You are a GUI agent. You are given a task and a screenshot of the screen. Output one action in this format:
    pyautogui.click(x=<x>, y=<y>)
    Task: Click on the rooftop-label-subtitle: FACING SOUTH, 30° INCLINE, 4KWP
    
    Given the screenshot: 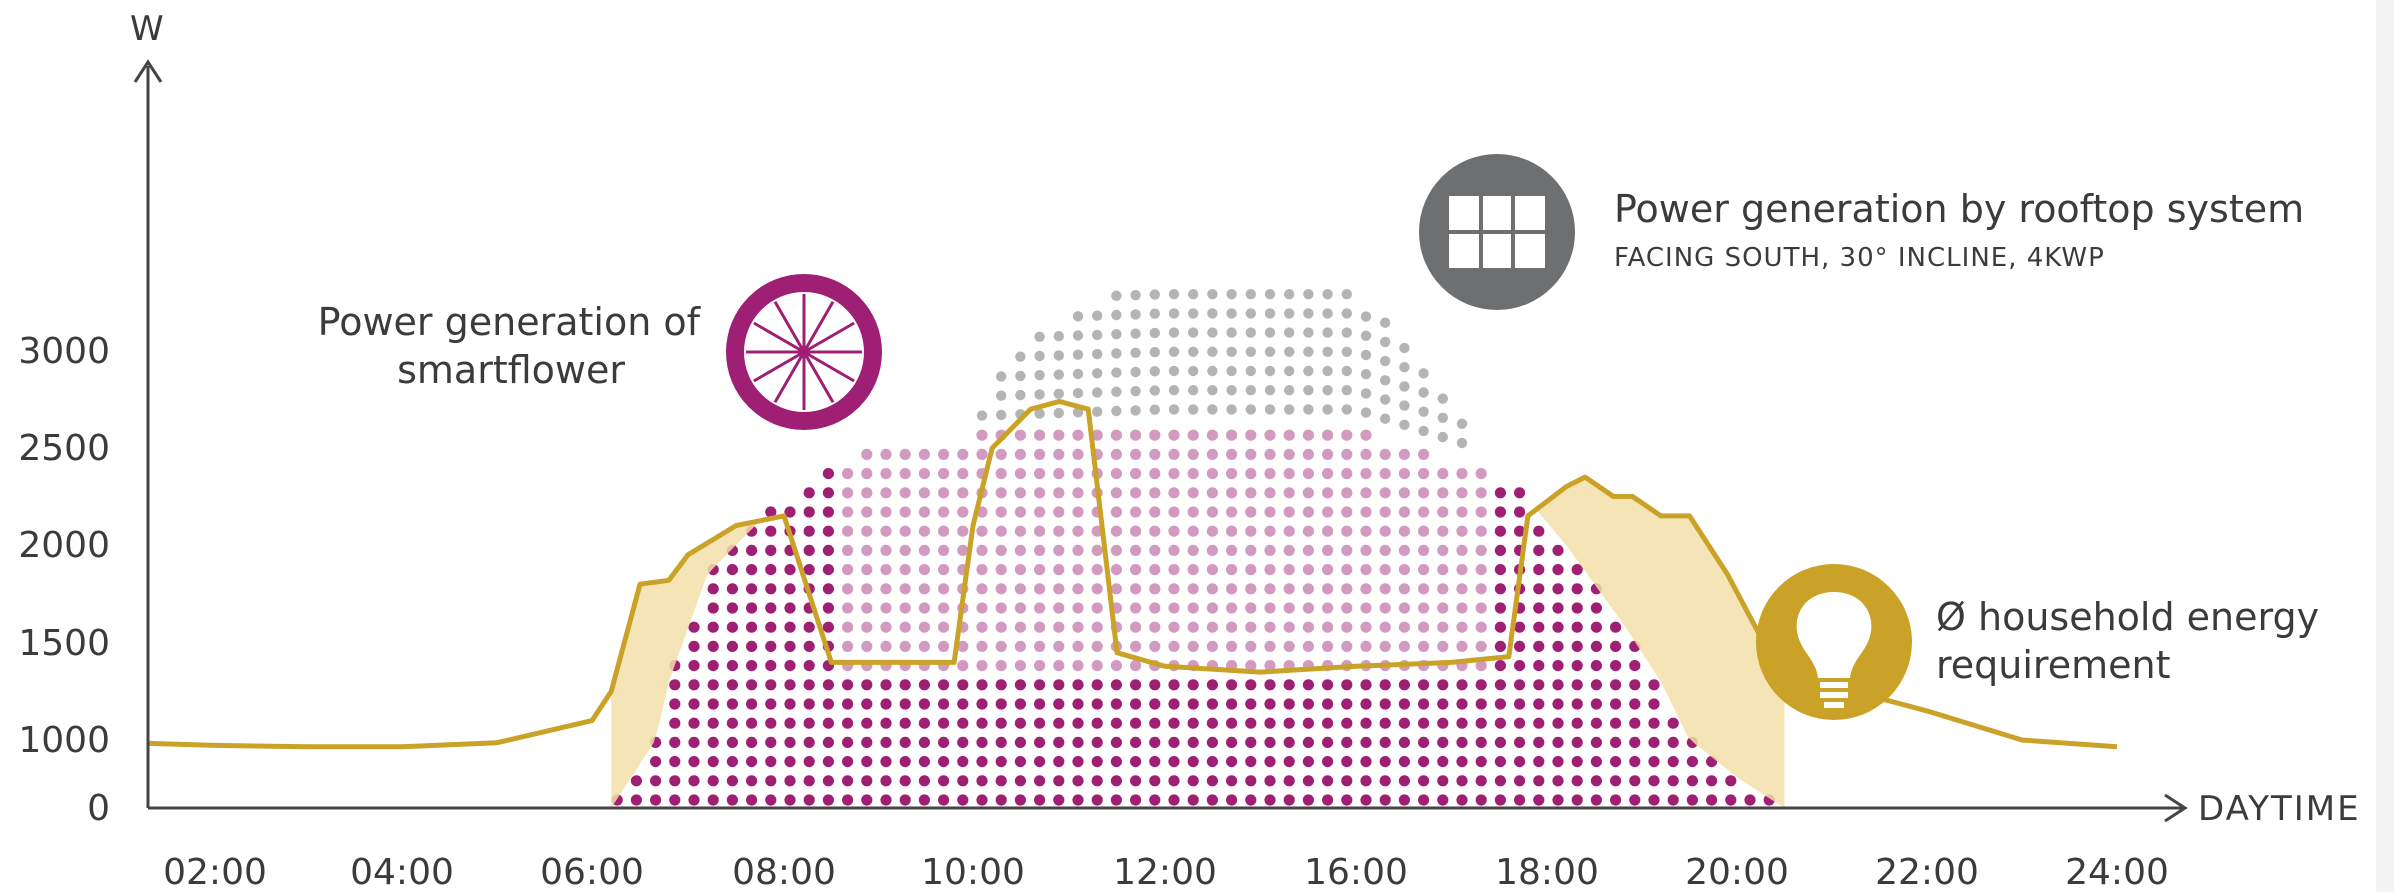 What is the action you would take?
    pyautogui.click(x=1859, y=258)
    